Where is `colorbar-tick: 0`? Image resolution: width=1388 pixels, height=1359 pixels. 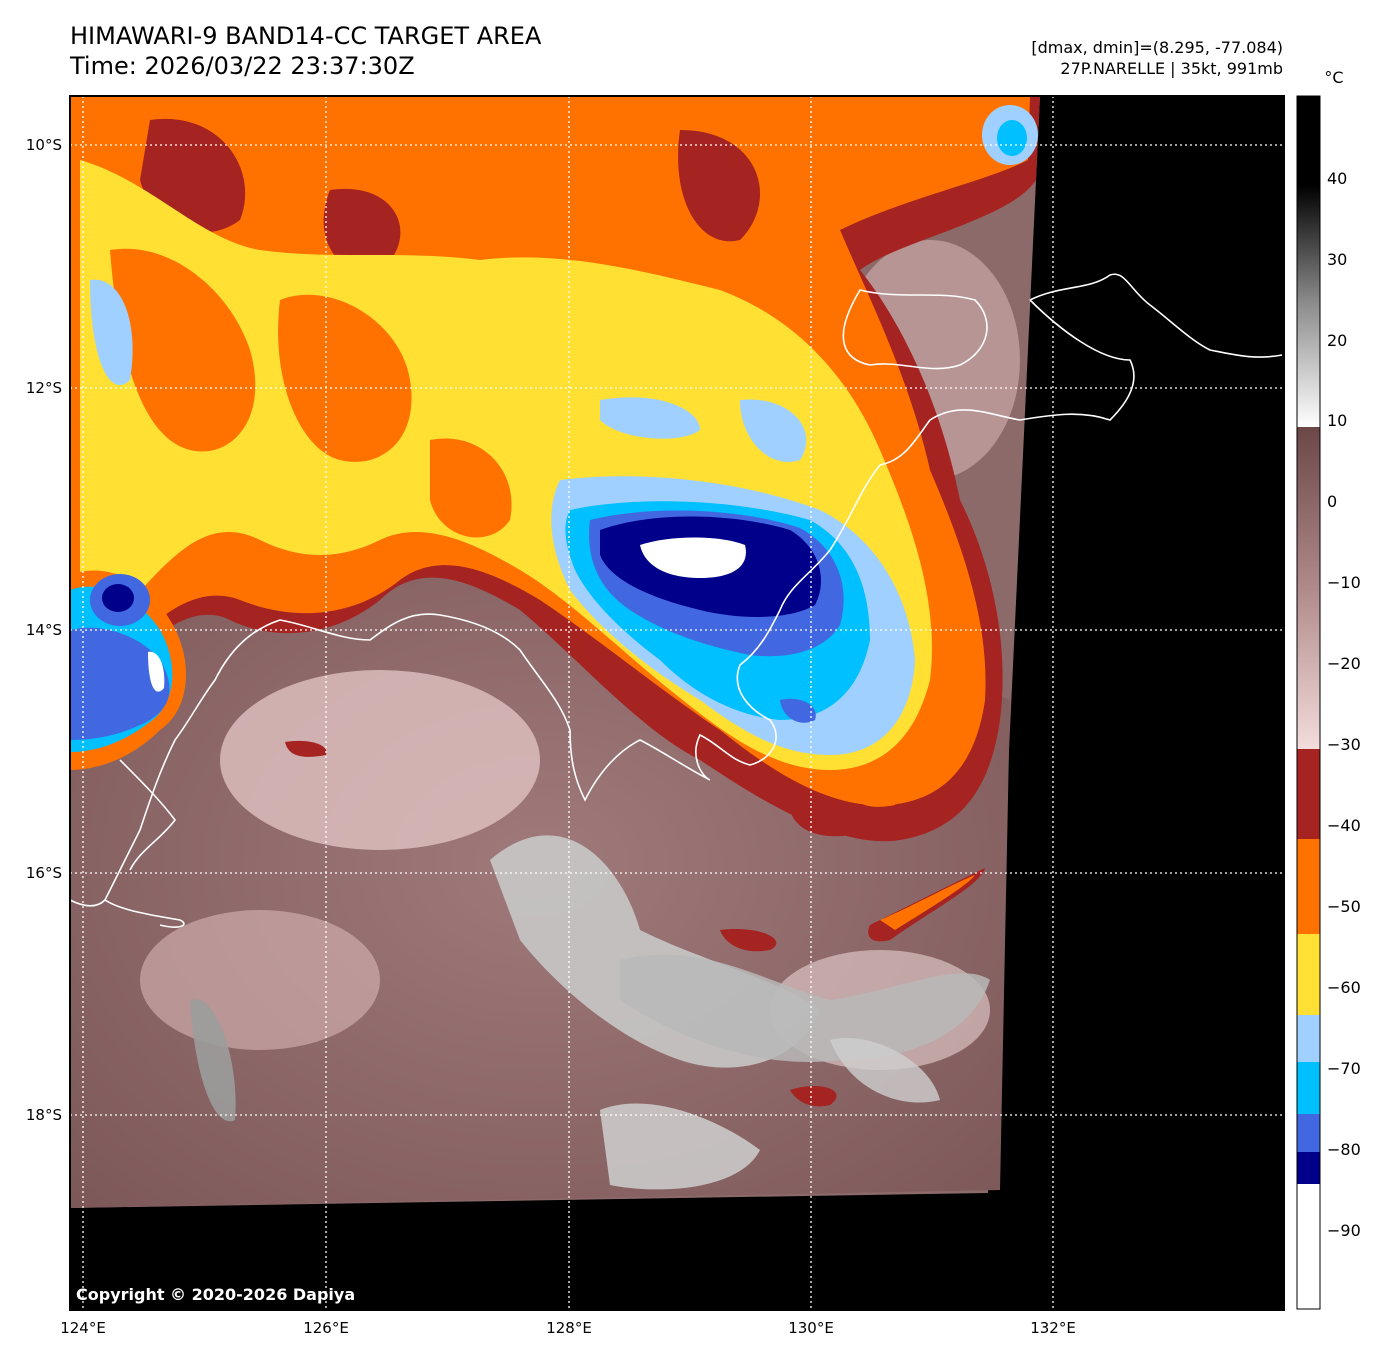
colorbar-tick: 0 is located at coordinates (1332, 501).